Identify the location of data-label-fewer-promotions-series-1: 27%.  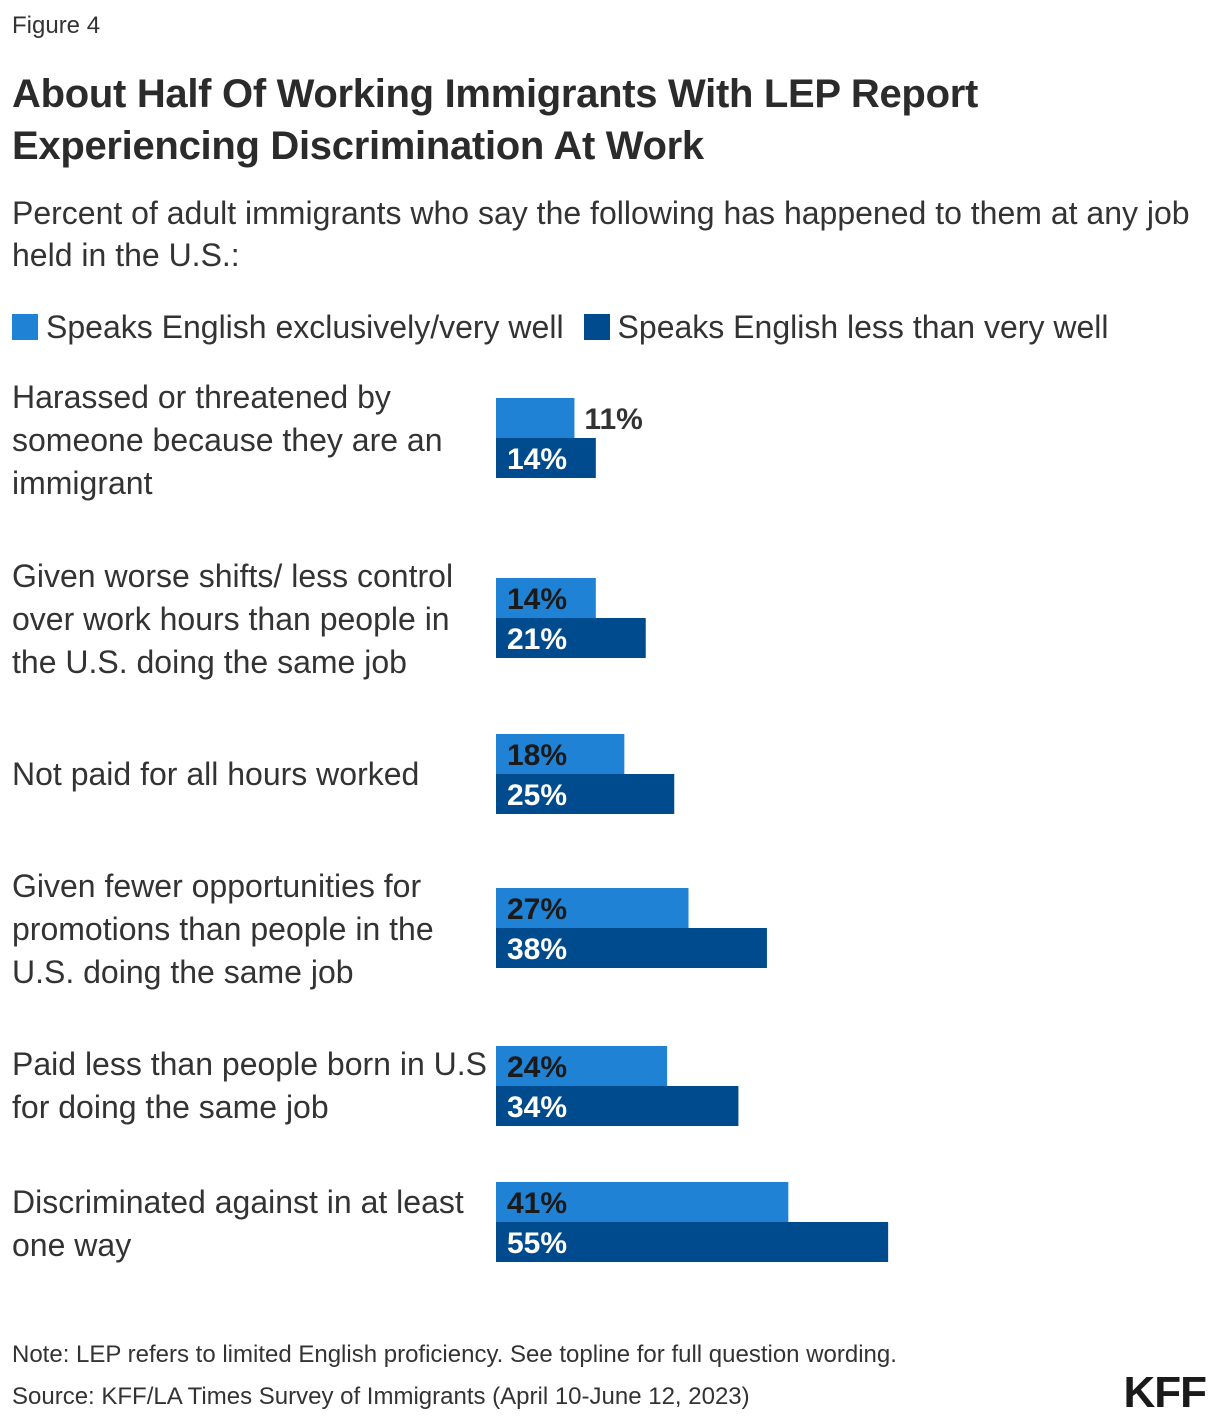
(537, 909).